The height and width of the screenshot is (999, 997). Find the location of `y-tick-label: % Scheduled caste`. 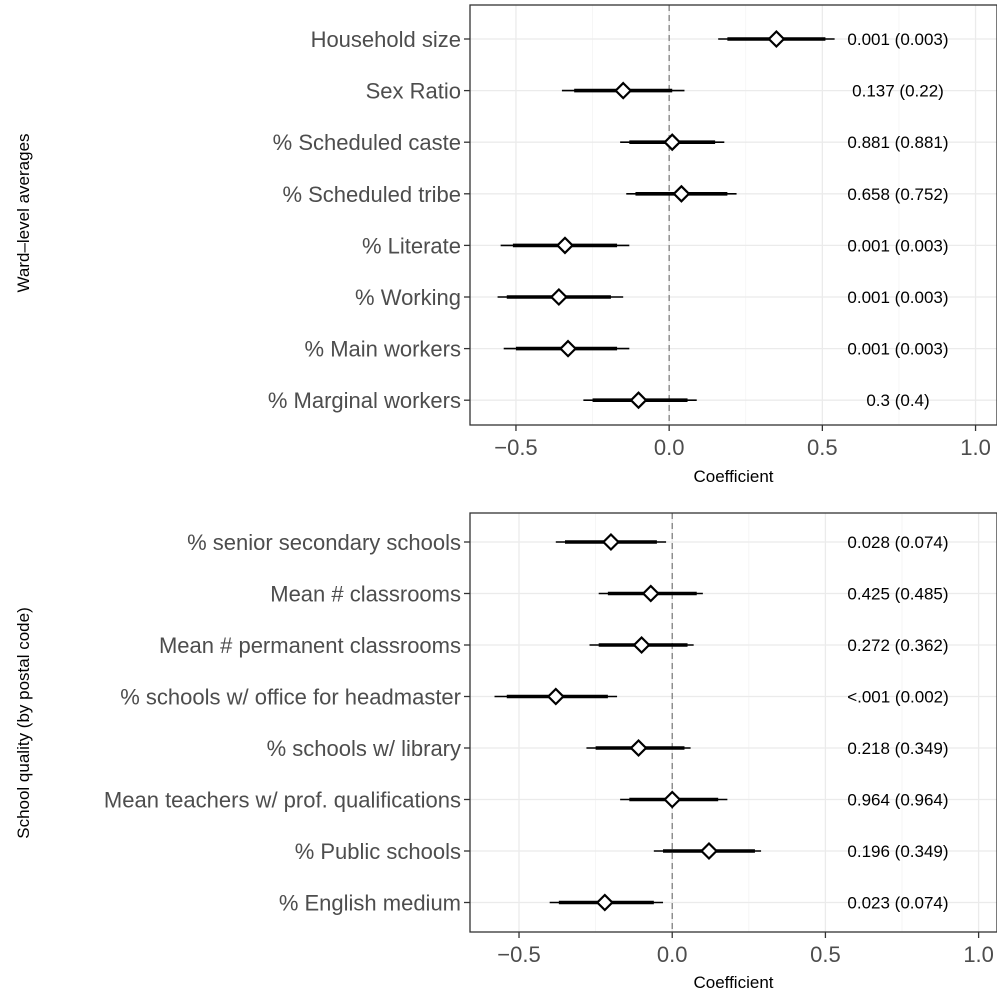

y-tick-label: % Scheduled caste is located at coordinates (367, 142).